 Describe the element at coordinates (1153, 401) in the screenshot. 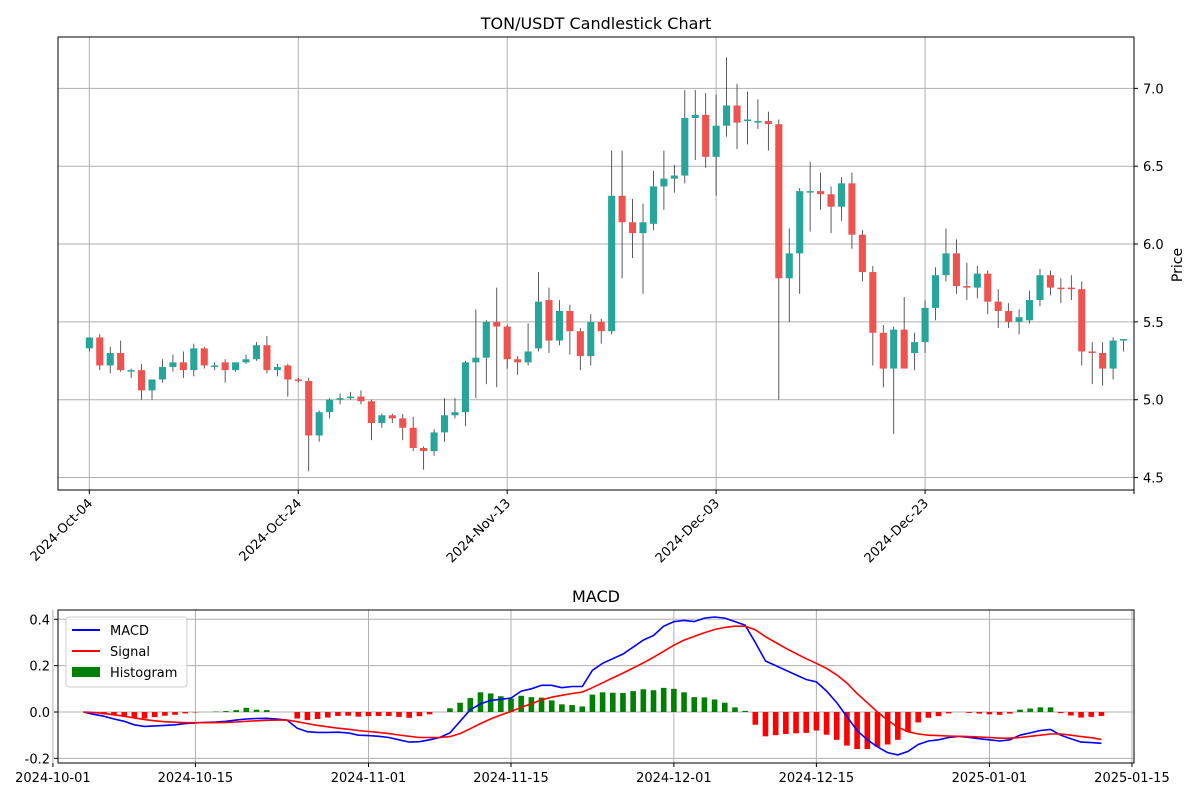

I see `price-tick-label: 5.0` at that location.